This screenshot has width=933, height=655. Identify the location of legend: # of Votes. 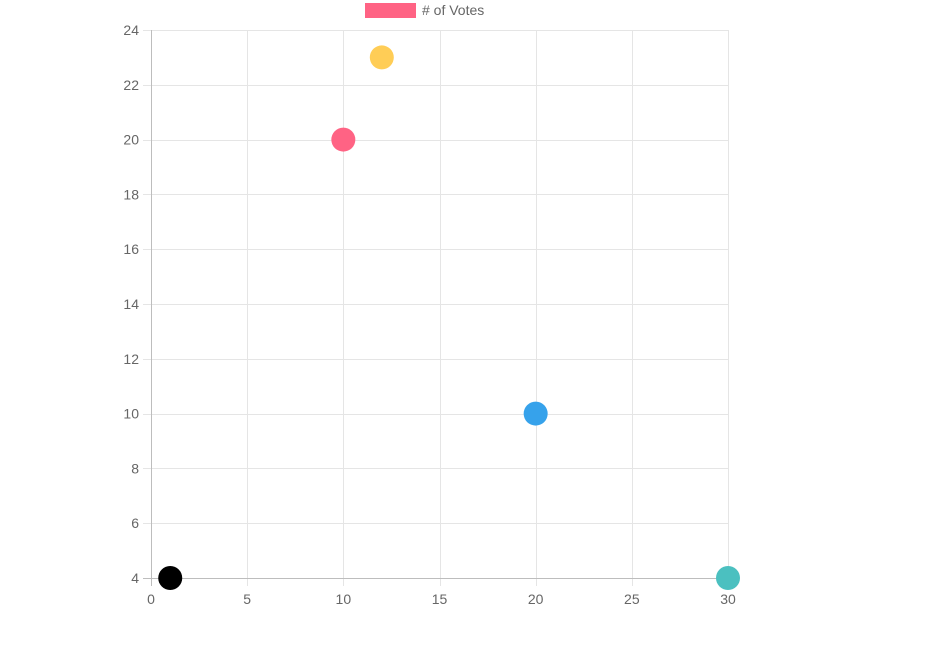
(424, 10).